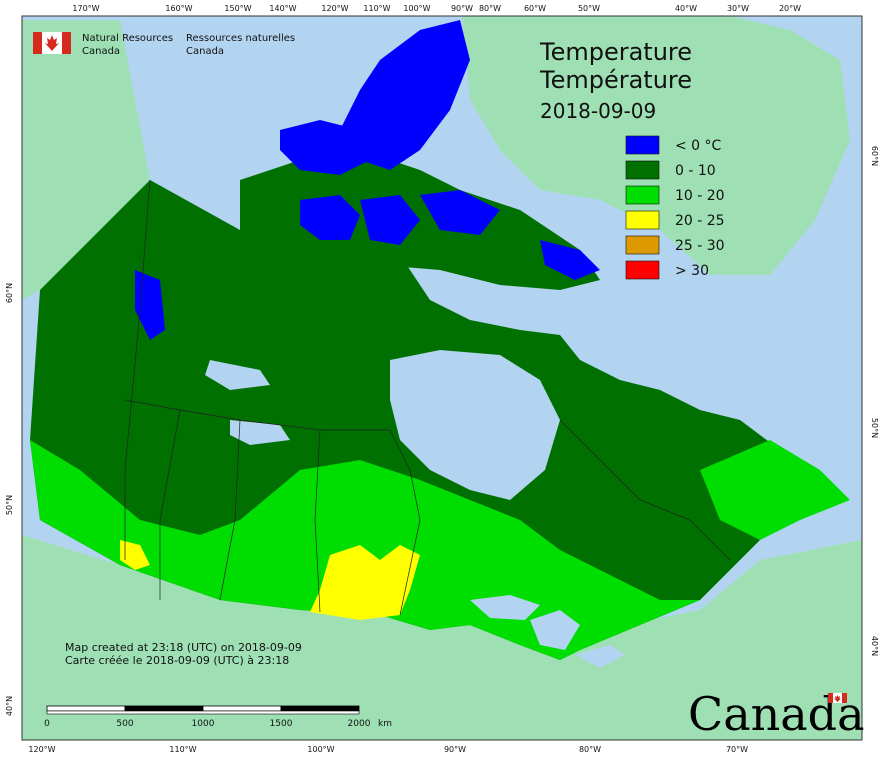  I want to click on graticule-left-label: 60°N, so click(9, 293).